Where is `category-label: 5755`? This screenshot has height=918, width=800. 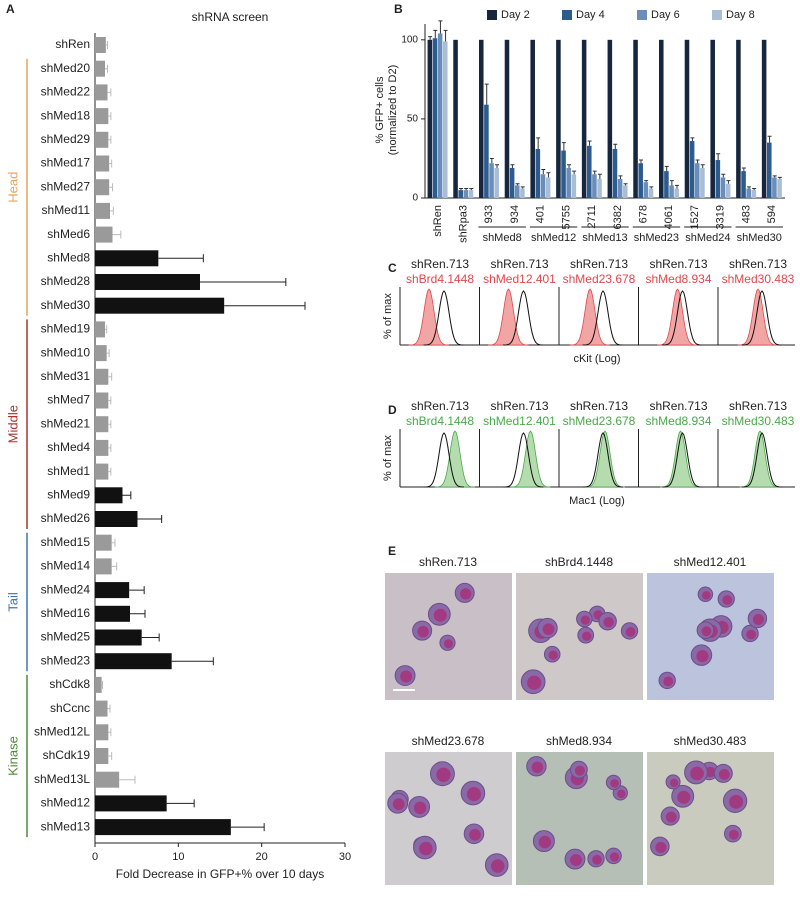
category-label: 5755 is located at coordinates (566, 217).